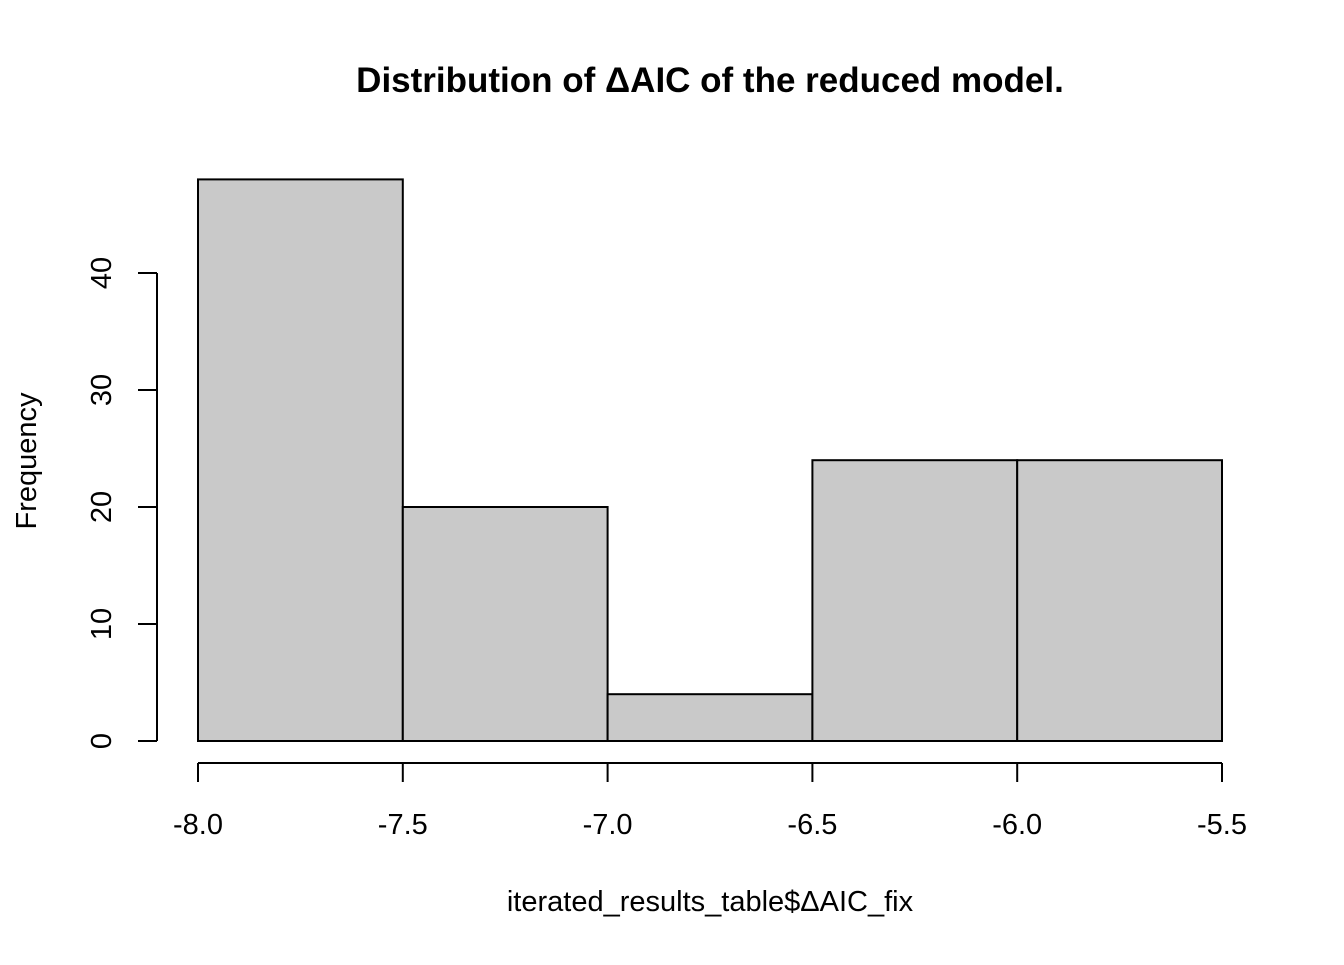 The height and width of the screenshot is (965, 1344). I want to click on x-tick-label: -5.5, so click(1222, 825).